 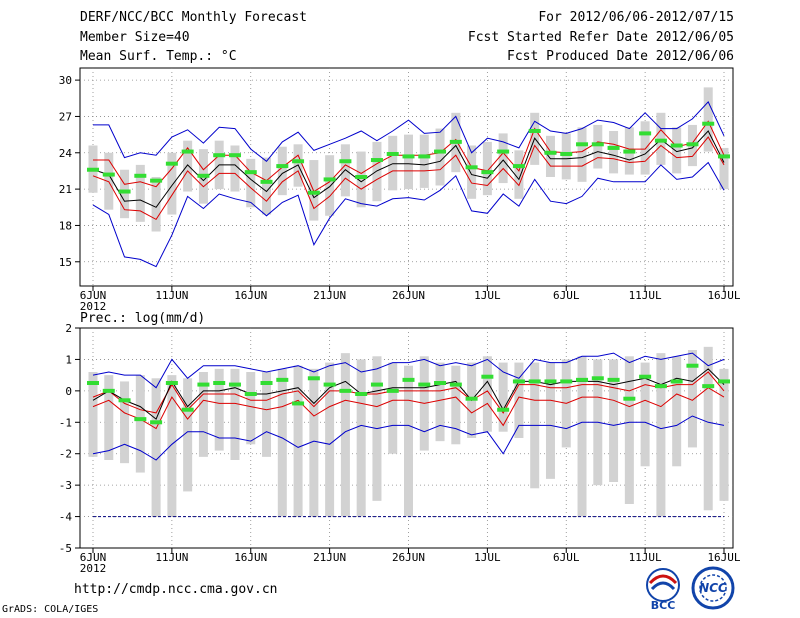 What do you see at coordinates (408, 370) in the screenshot?
I see `max-line` at bounding box center [408, 370].